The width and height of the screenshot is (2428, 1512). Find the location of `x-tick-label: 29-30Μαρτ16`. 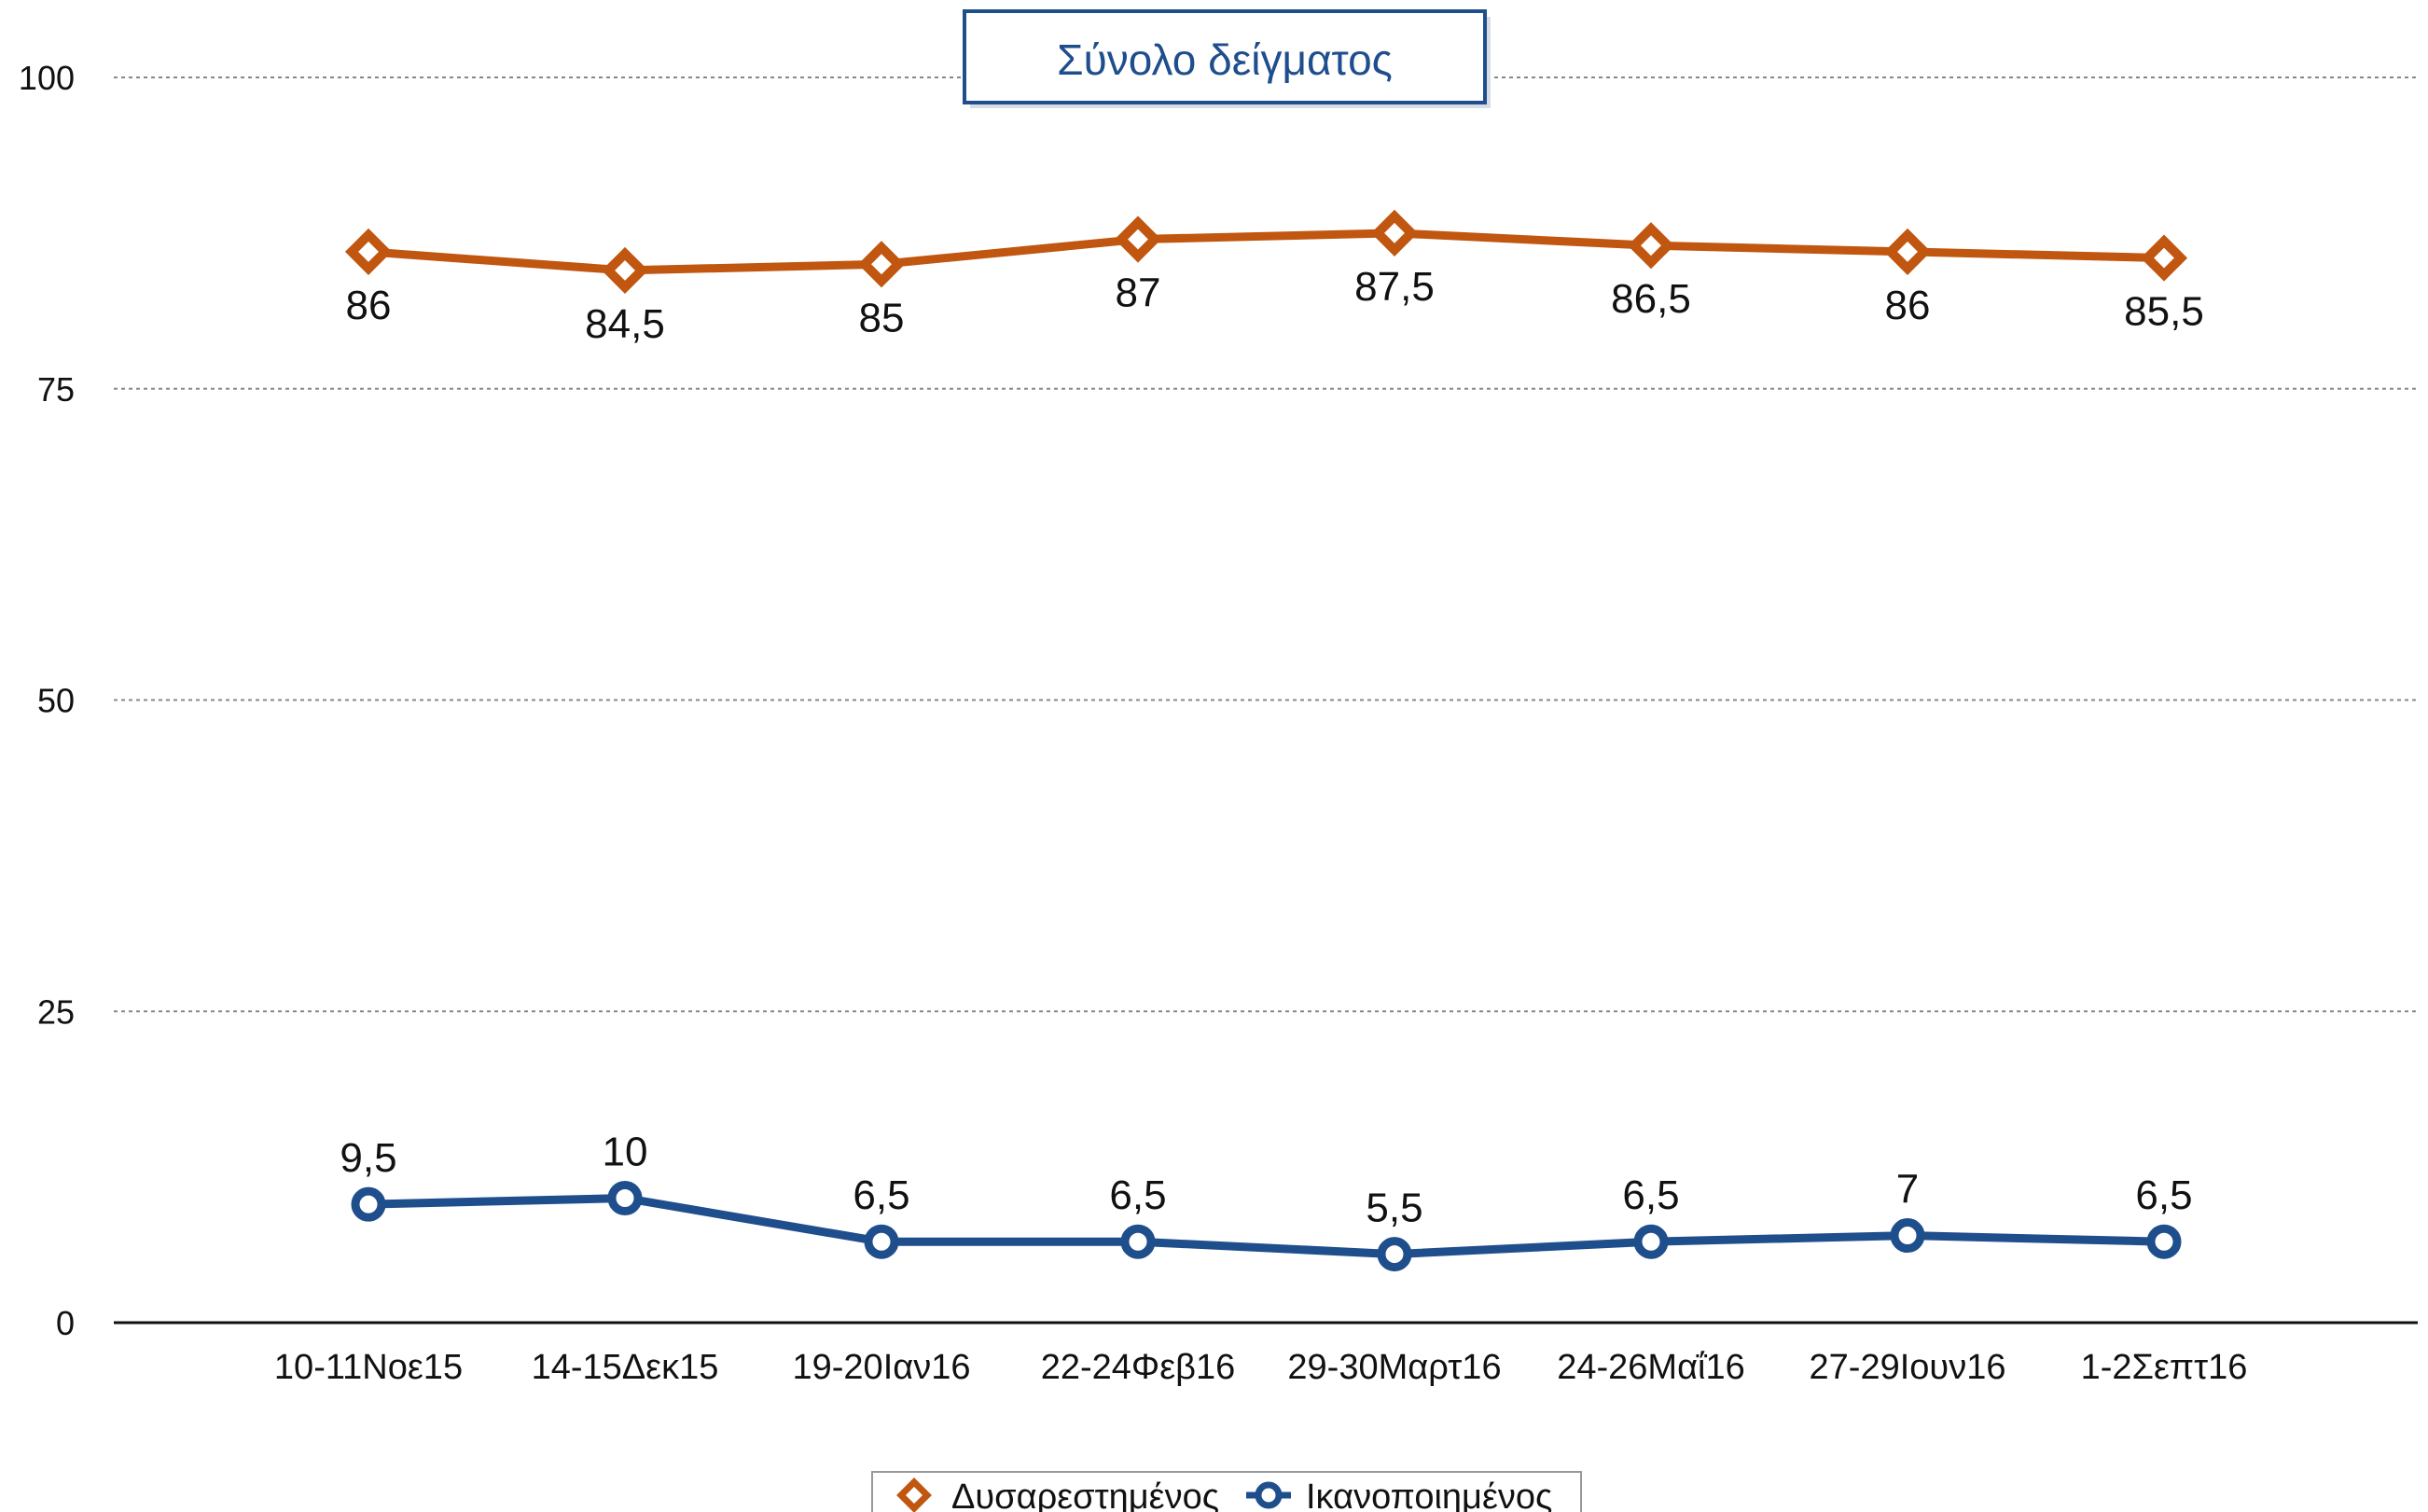

x-tick-label: 29-30Μαρτ16 is located at coordinates (1394, 1367).